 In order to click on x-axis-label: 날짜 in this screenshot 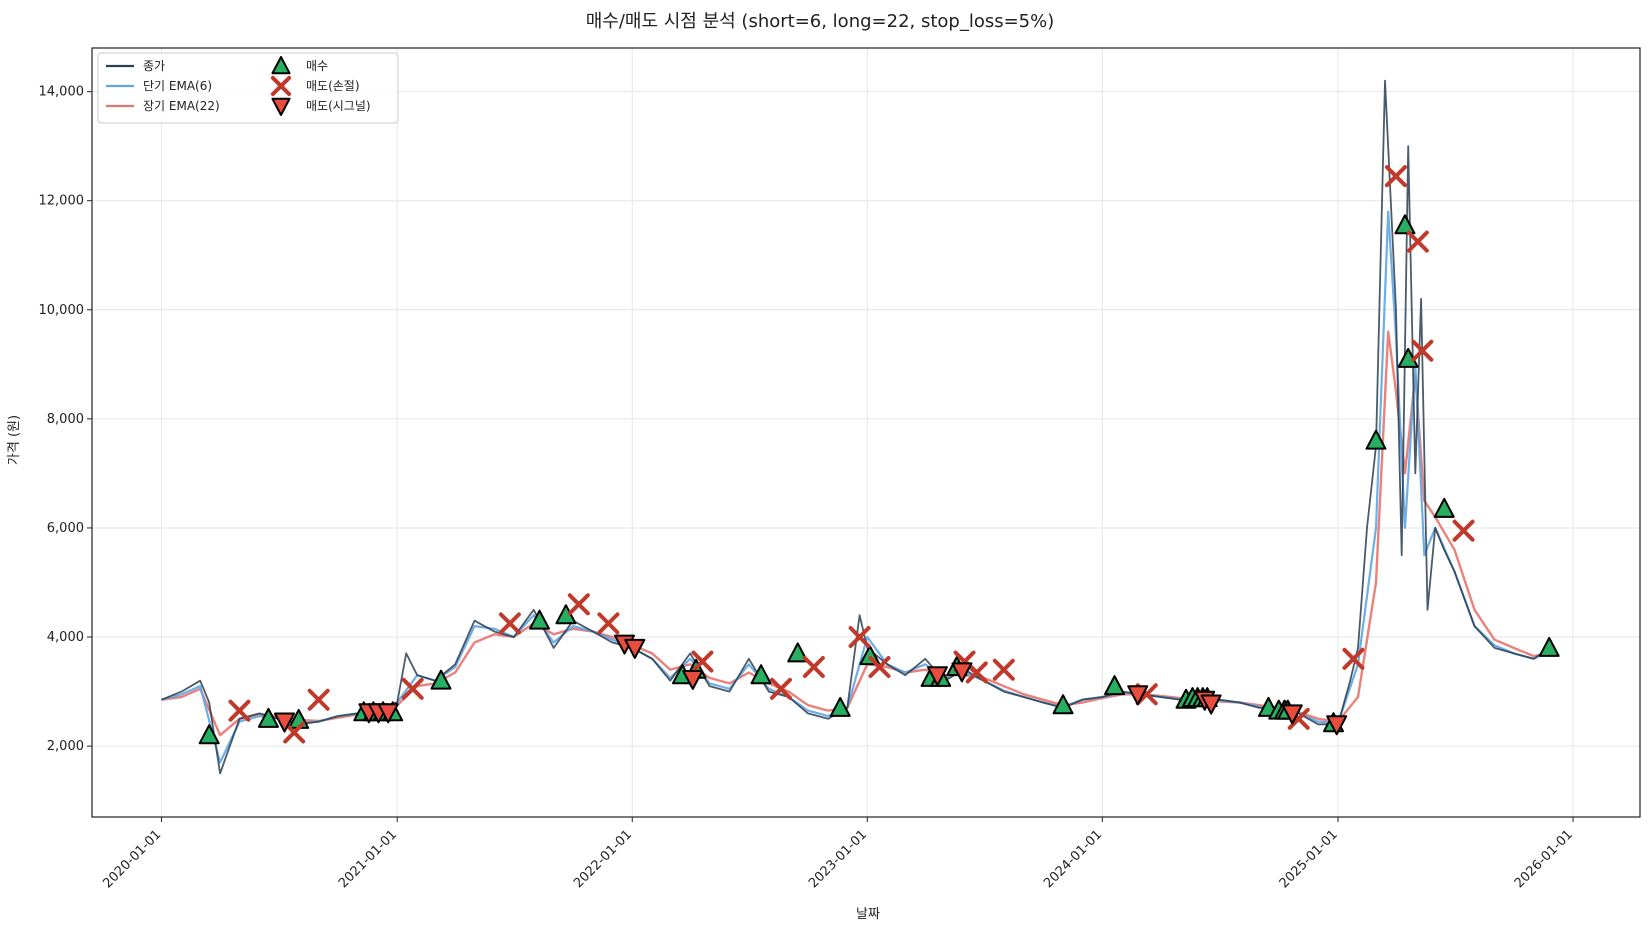, I will do `click(868, 914)`.